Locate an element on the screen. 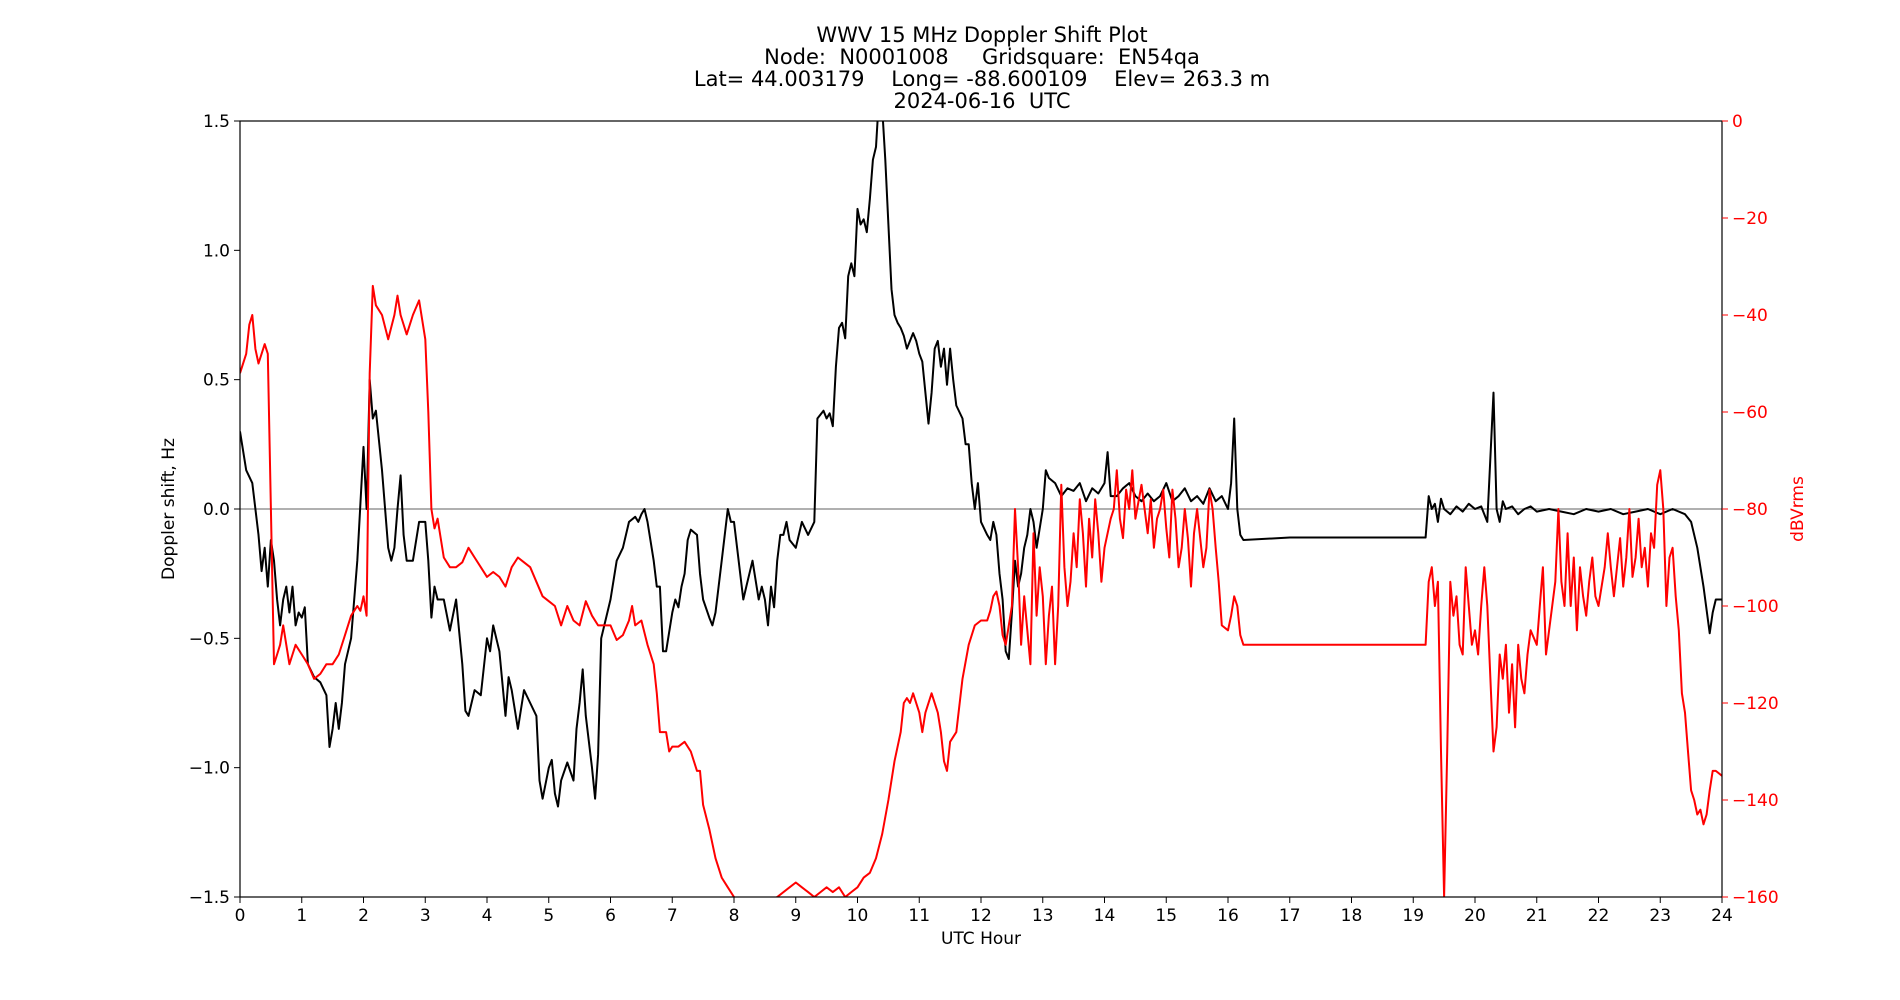 This screenshot has width=1900, height=1000. x-tick-label: 5 is located at coordinates (548, 916).